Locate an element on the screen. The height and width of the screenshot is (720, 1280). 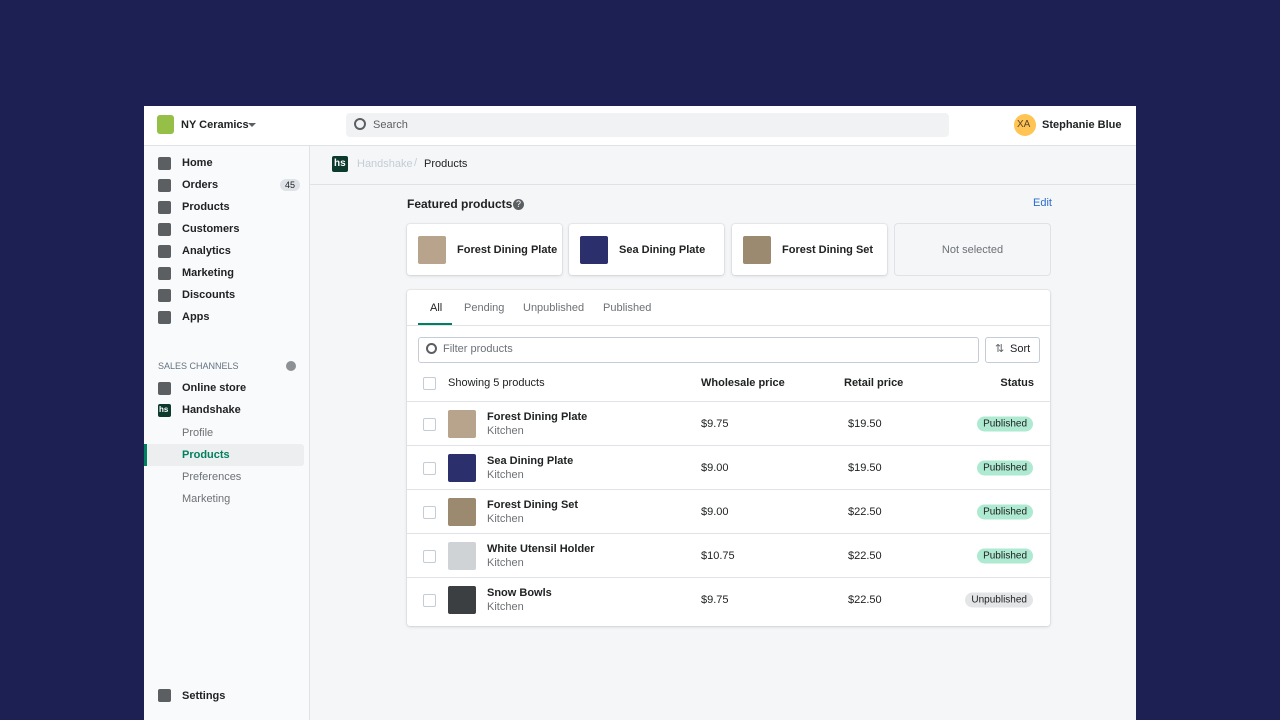
tab: All is located at coordinates (436, 308).